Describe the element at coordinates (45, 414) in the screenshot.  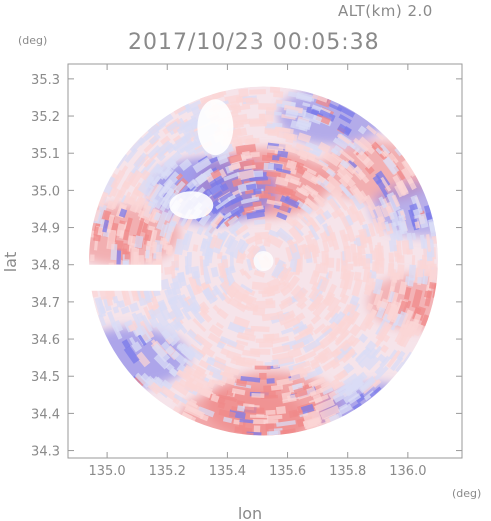
I see `y-tick-label: 34.4` at that location.